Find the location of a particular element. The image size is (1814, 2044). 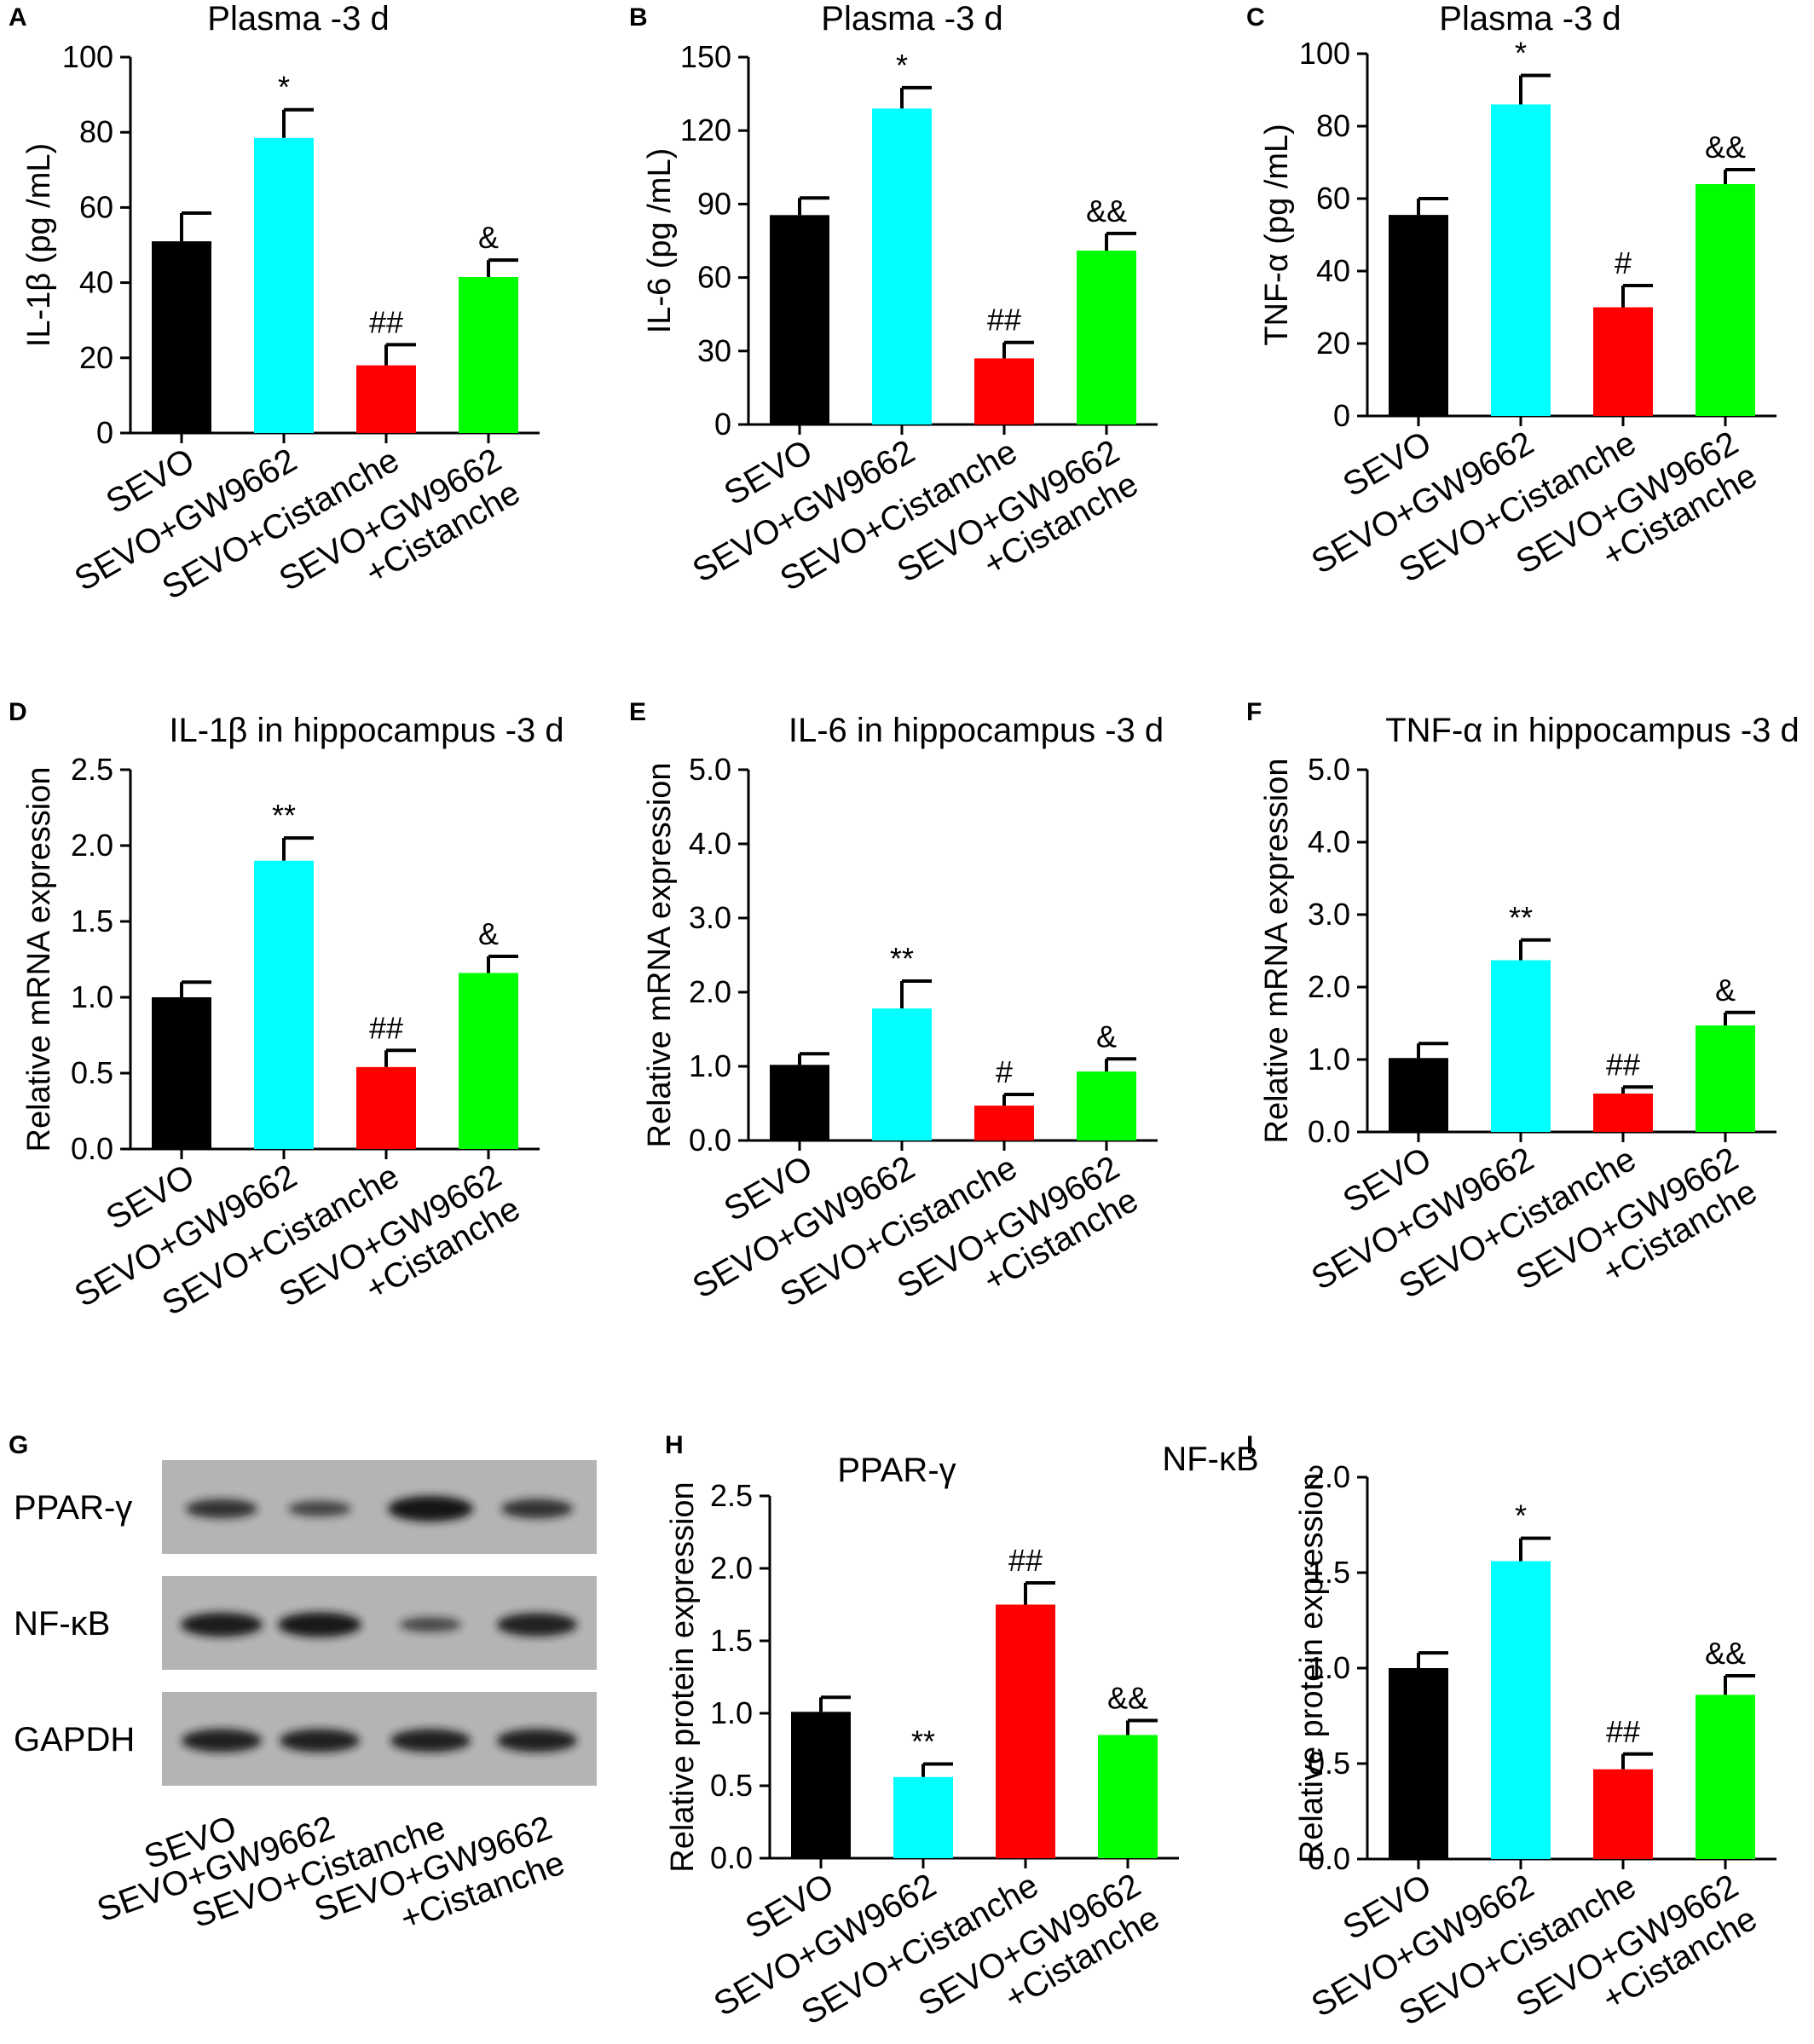

y-tick-label: 30 is located at coordinates (714, 350).